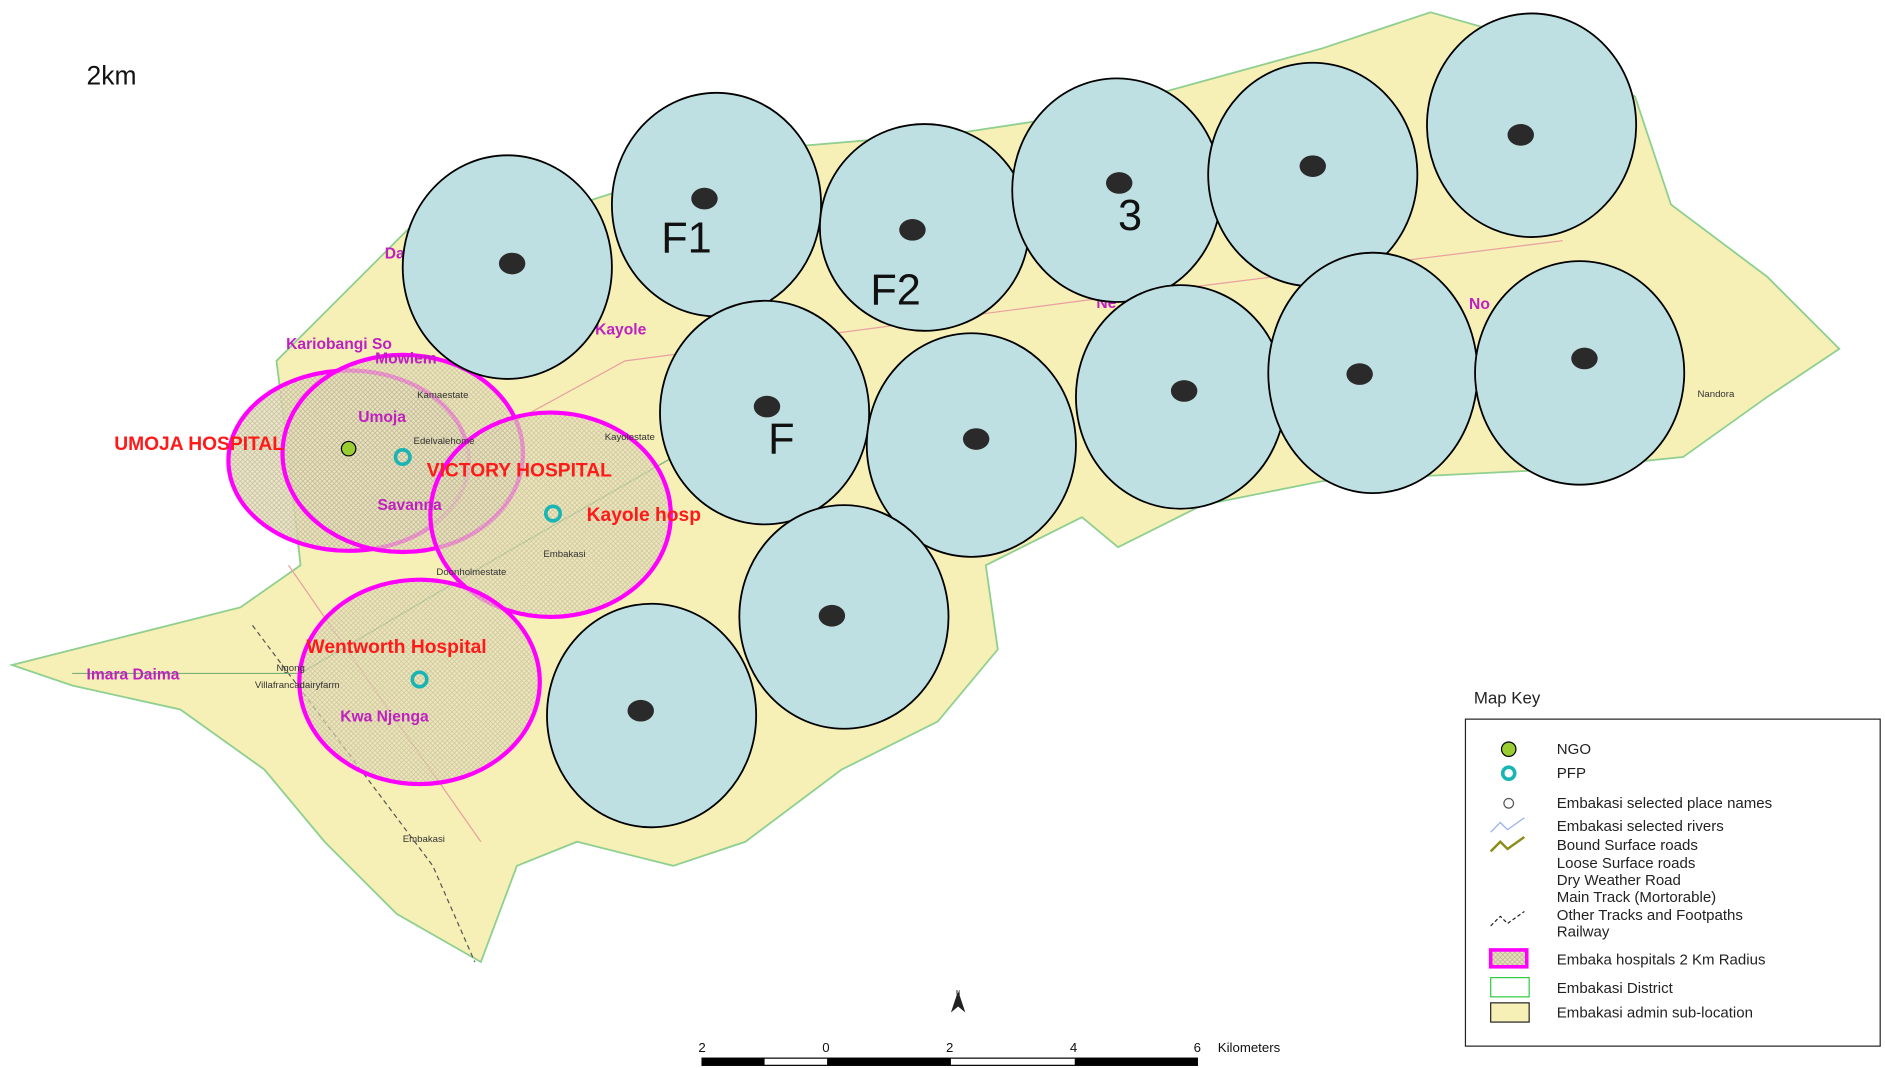 Image resolution: width=1885 pixels, height=1068 pixels. Describe the element at coordinates (339, 344) in the screenshot. I see `place-label: Kariobangi So` at that location.